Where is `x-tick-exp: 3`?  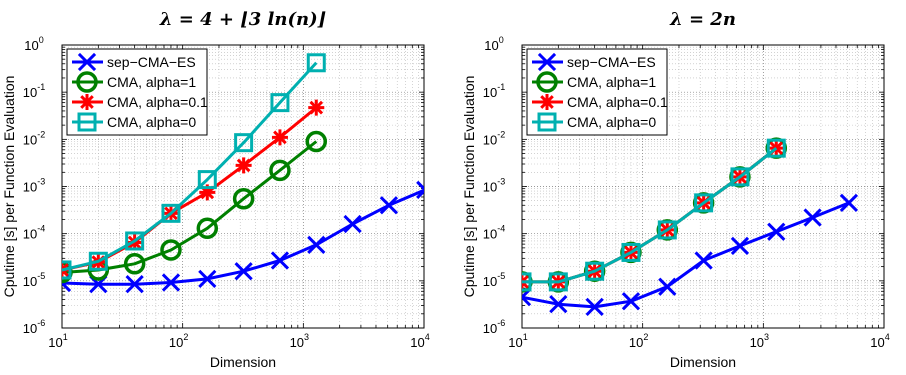 x-tick-exp: 3 is located at coordinates (306, 337).